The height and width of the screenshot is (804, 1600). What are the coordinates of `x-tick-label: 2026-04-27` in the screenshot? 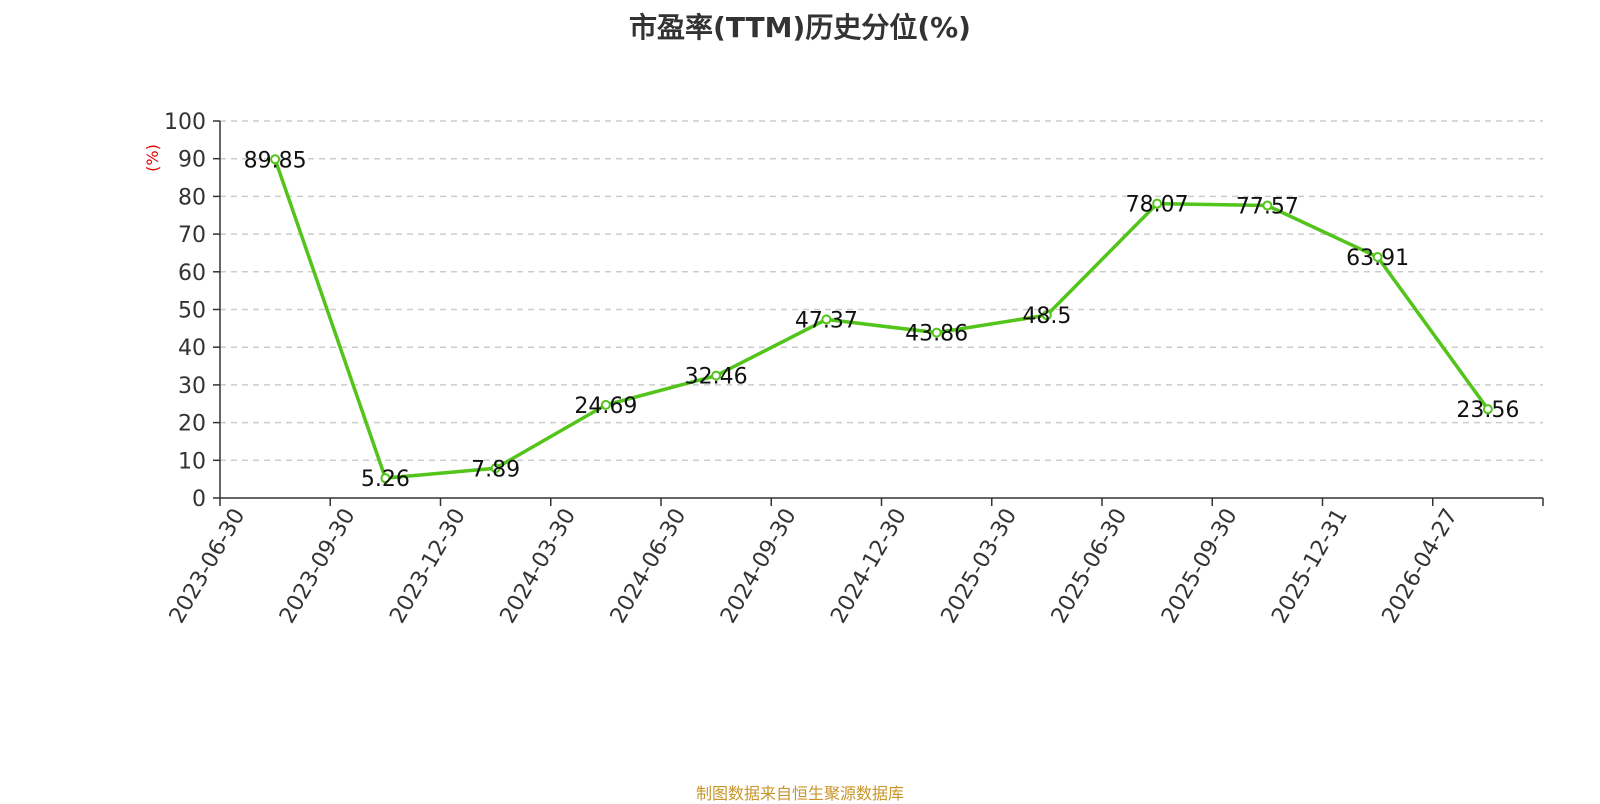 It's located at (1420, 566).